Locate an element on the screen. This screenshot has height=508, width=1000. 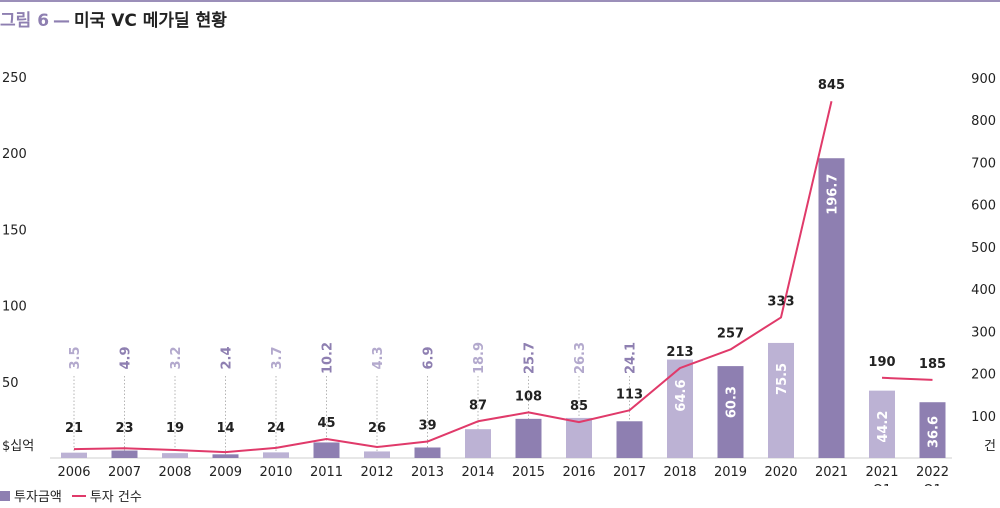
y-left-tick-label: 200 is located at coordinates (14, 154).